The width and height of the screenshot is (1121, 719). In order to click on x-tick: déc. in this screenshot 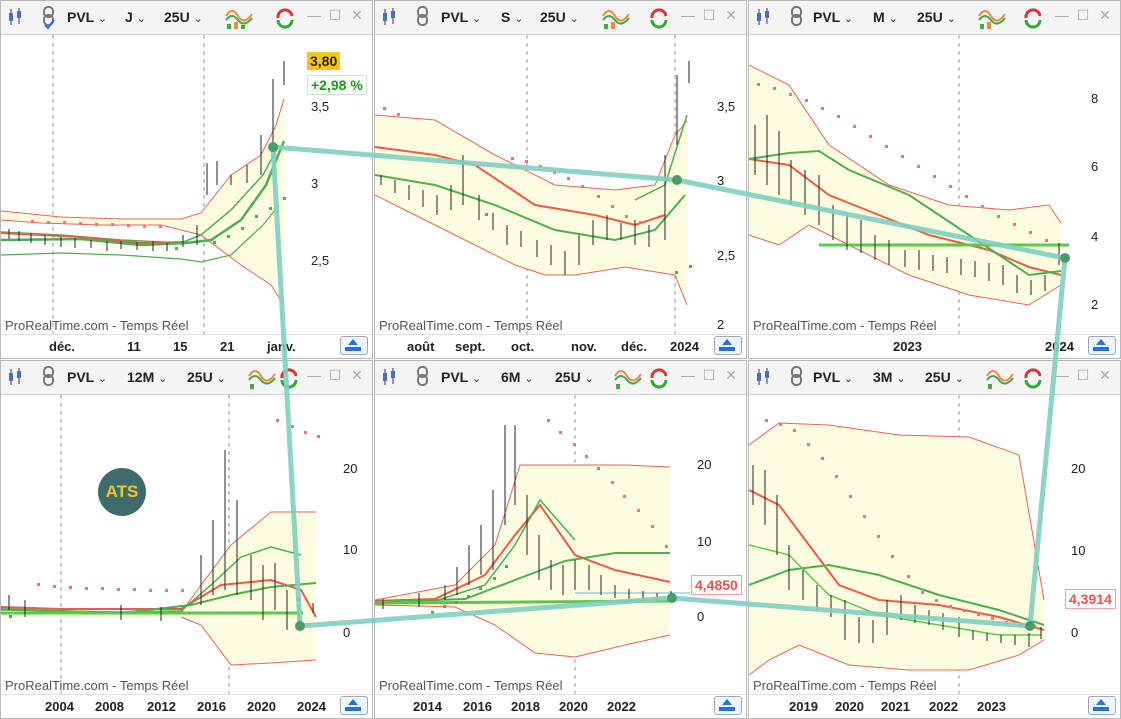, I will do `click(62, 346)`.